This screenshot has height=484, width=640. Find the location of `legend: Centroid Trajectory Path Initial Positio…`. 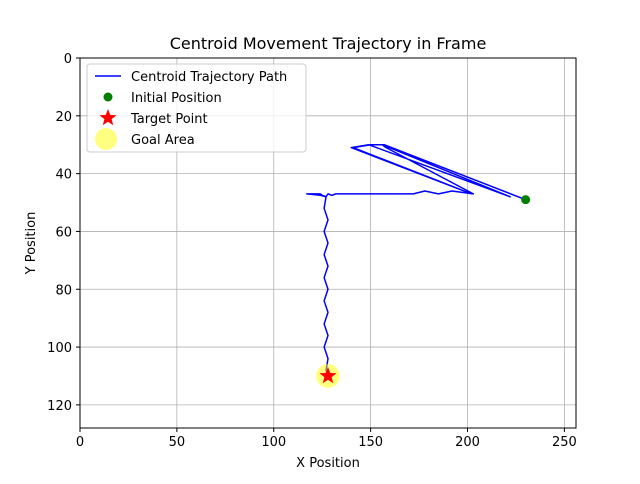

legend: Centroid Trajectory Path Initial Positio… is located at coordinates (196, 108).